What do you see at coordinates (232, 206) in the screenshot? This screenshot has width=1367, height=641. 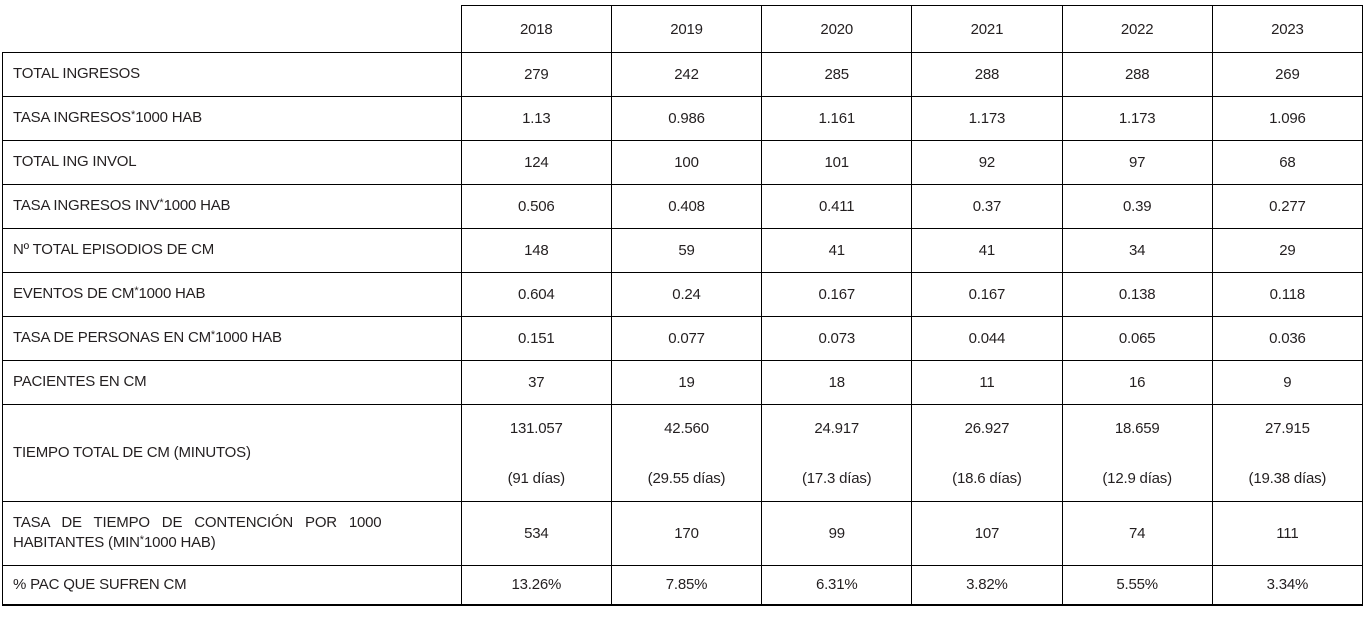 I see `row-label: TASA INGRESOS INV*1000 HAB` at bounding box center [232, 206].